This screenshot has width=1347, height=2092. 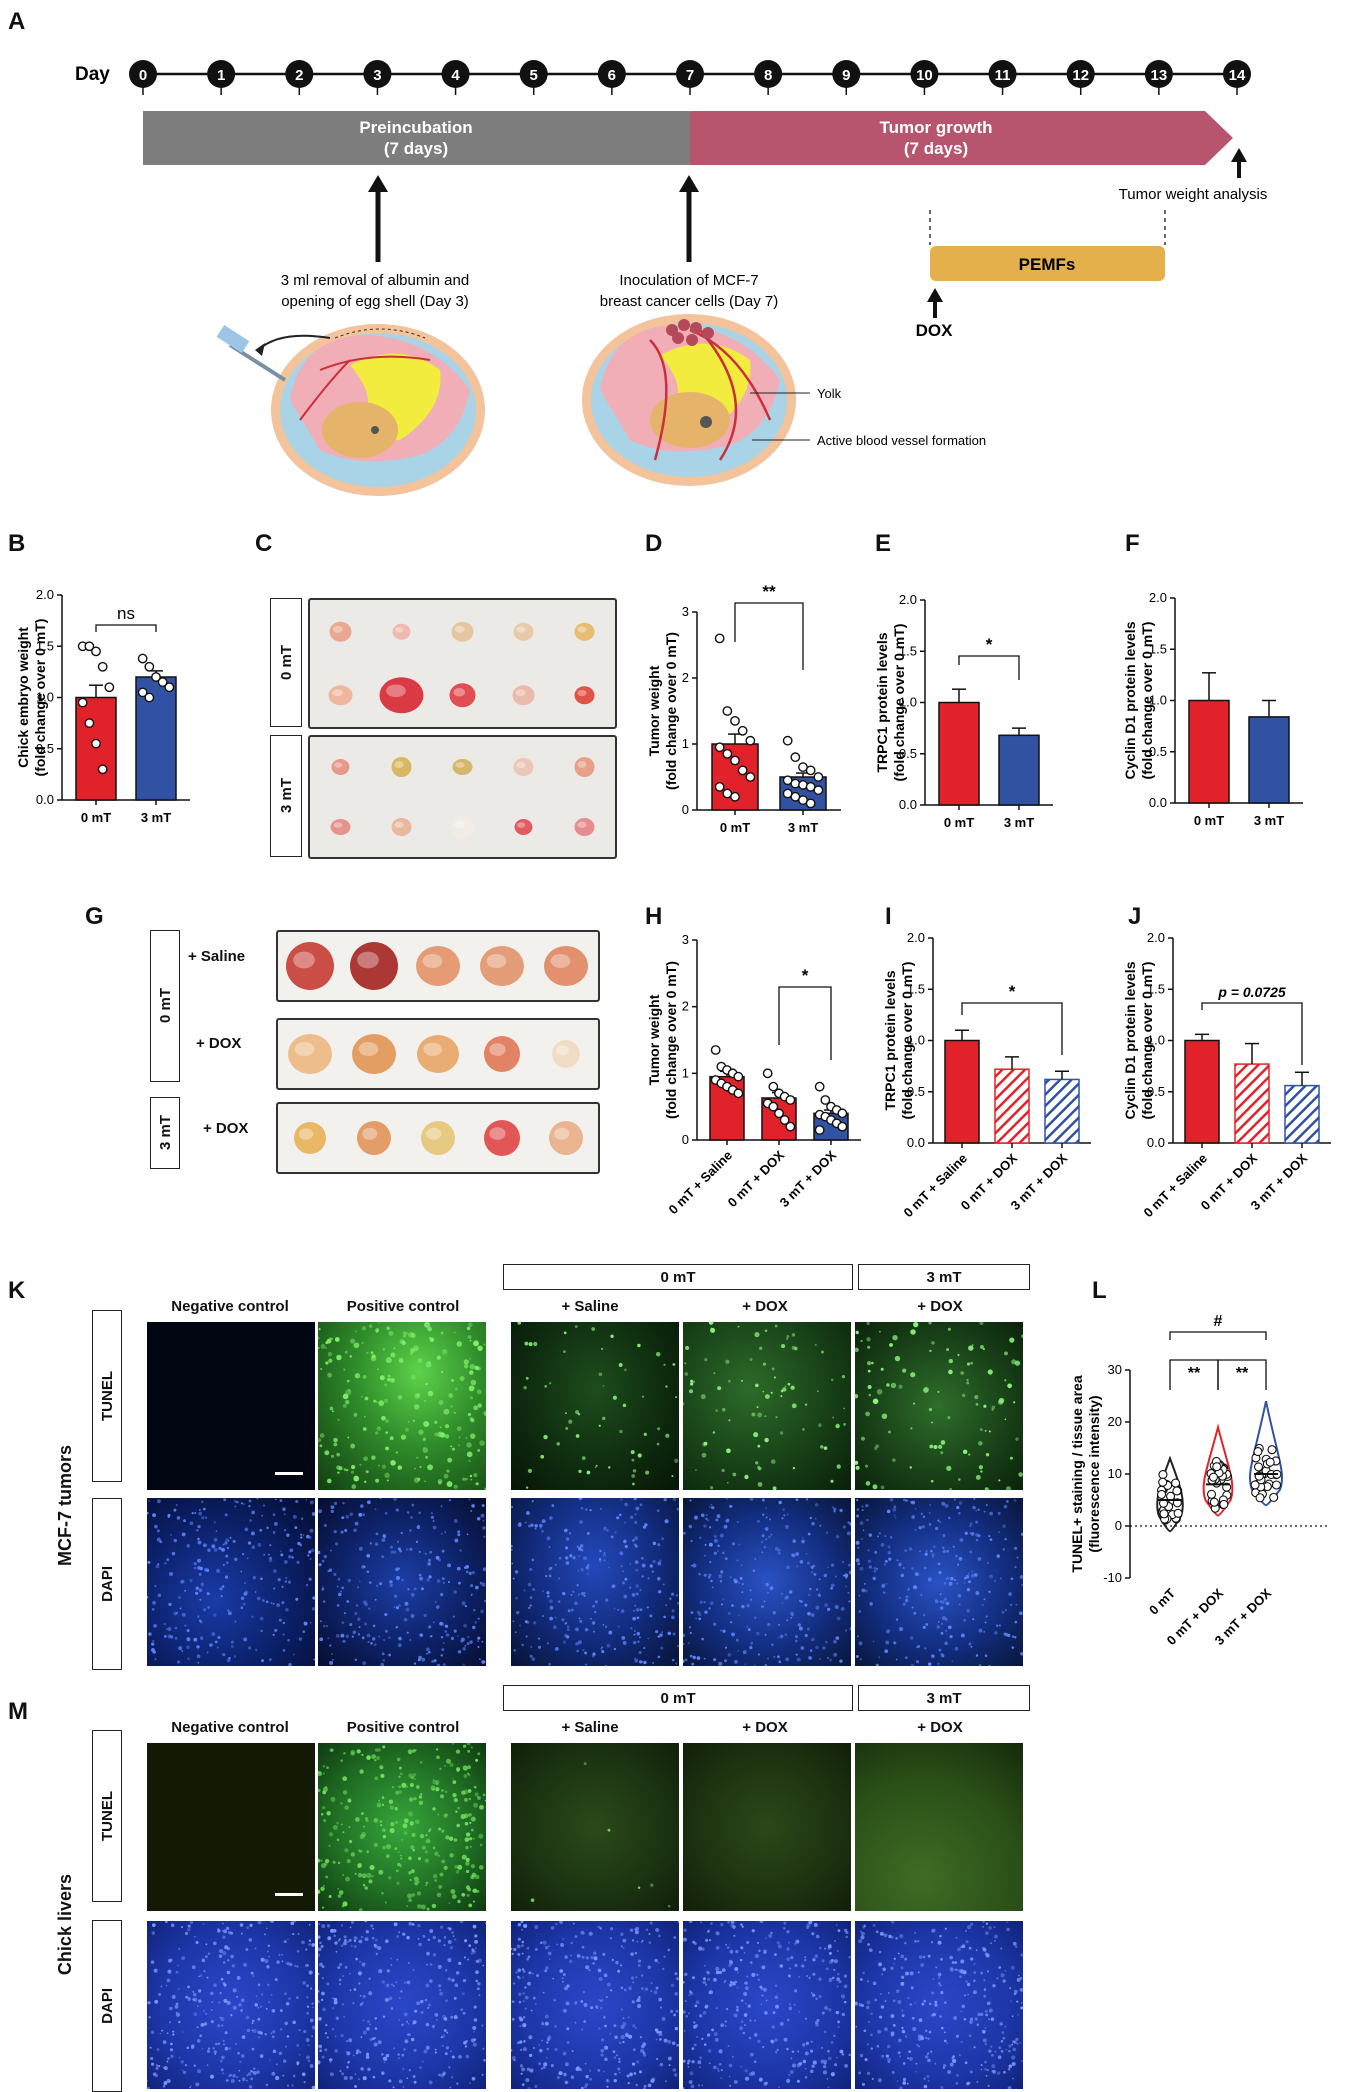 What do you see at coordinates (678, 1277) in the screenshot?
I see `k-group-0mt: 0 mT` at bounding box center [678, 1277].